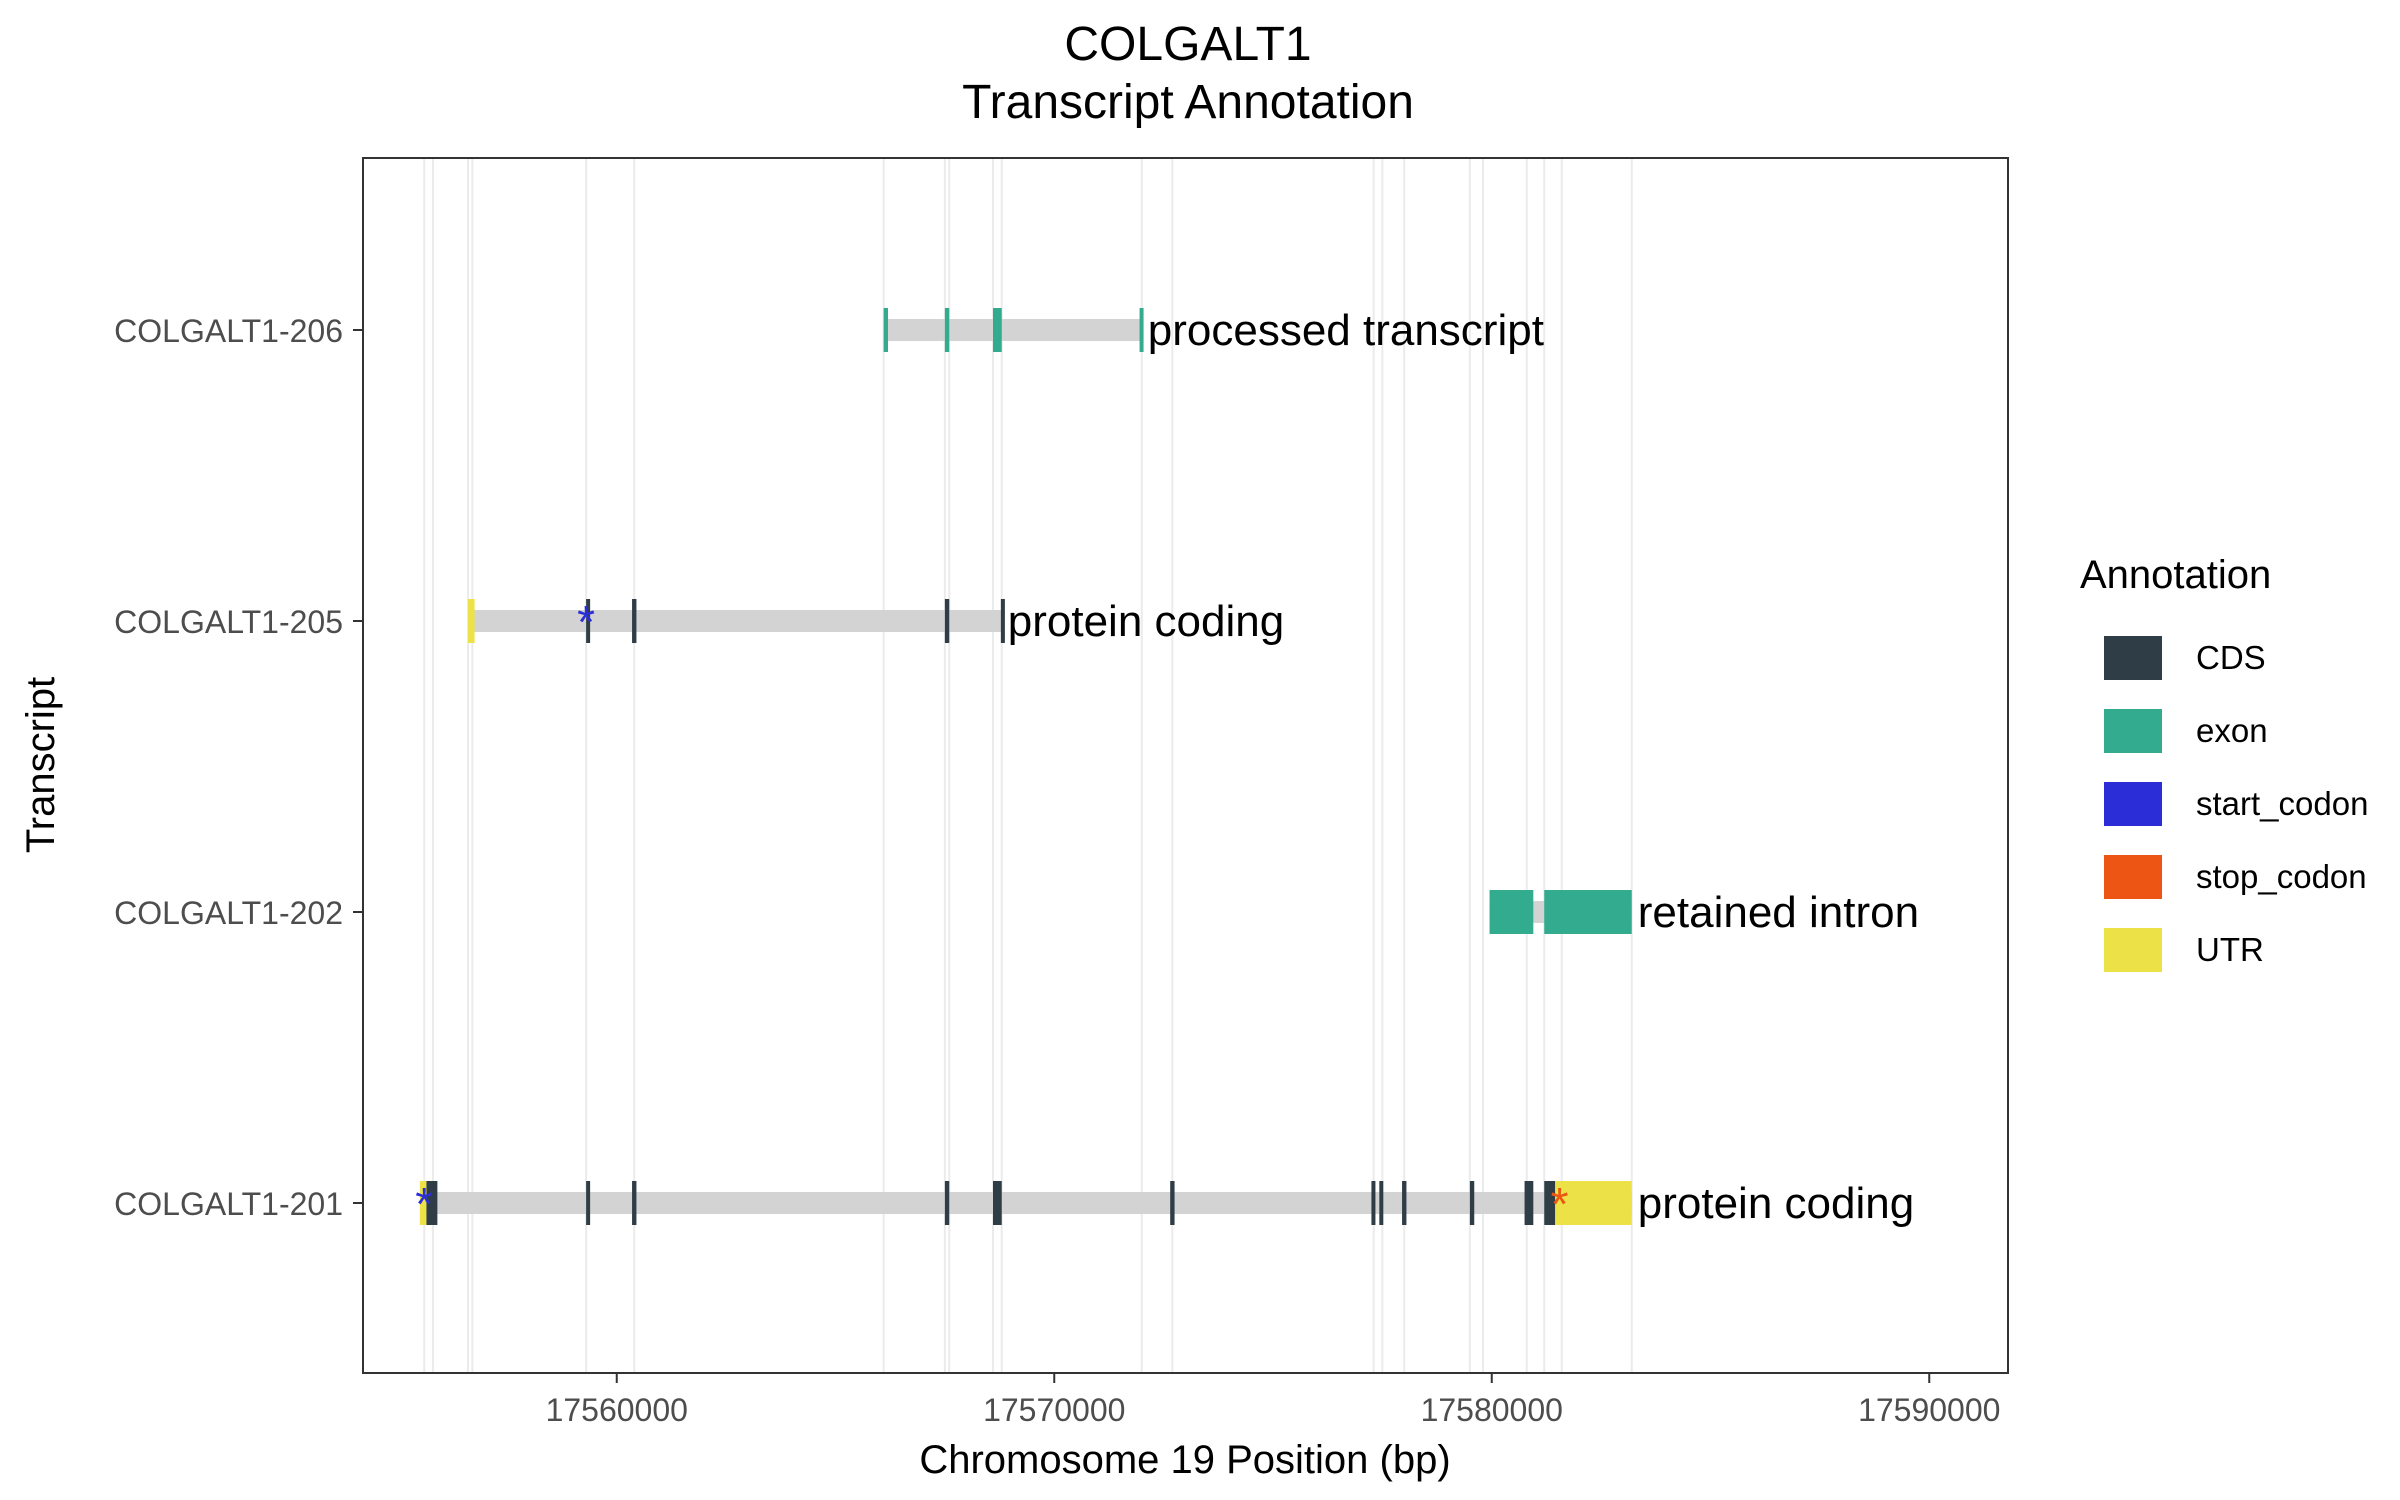  I want to click on x-tick-label: 17580000, so click(1492, 1410).